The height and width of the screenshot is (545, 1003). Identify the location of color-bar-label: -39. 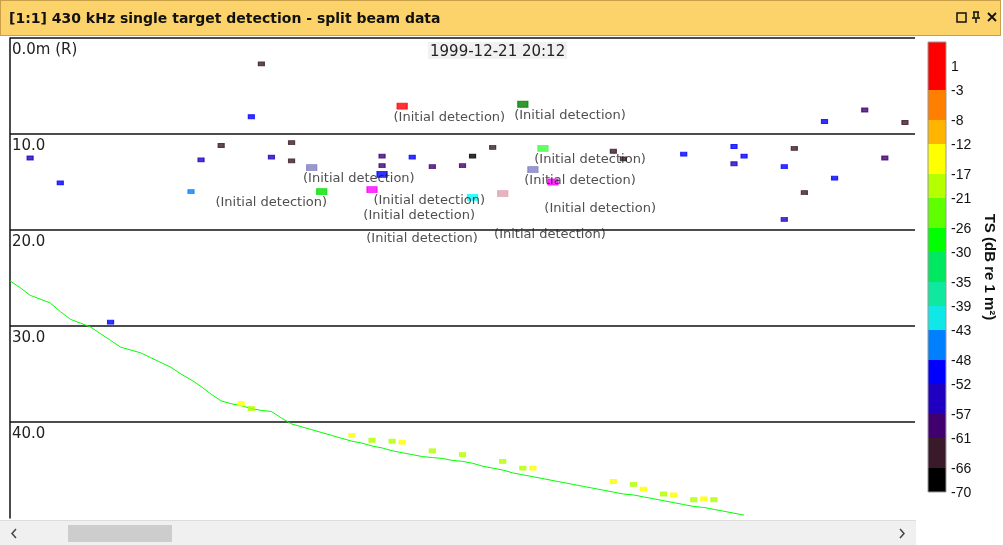
(961, 306).